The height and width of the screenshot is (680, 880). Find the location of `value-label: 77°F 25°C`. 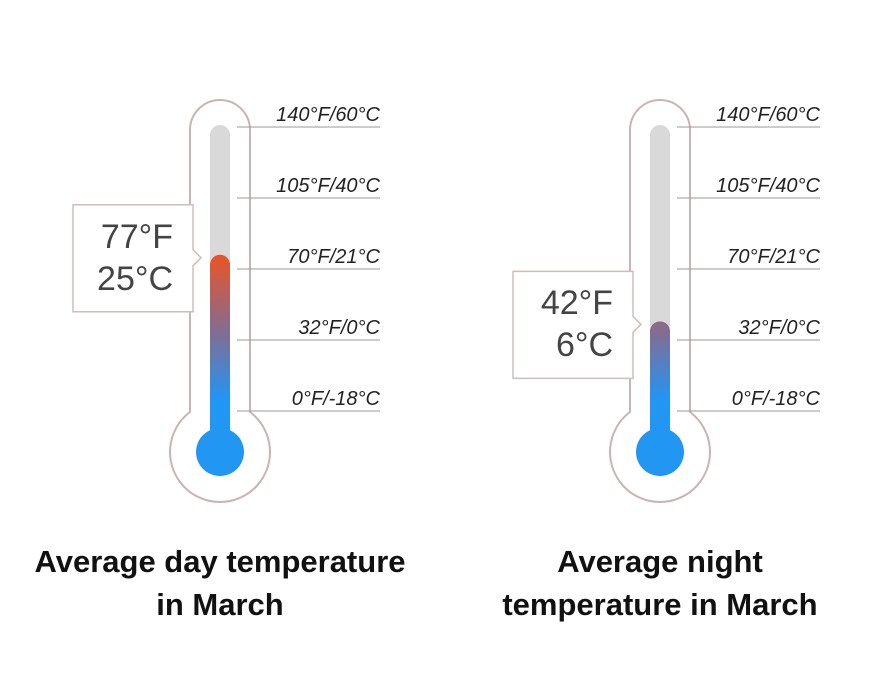

value-label: 77°F 25°C is located at coordinates (135, 257).